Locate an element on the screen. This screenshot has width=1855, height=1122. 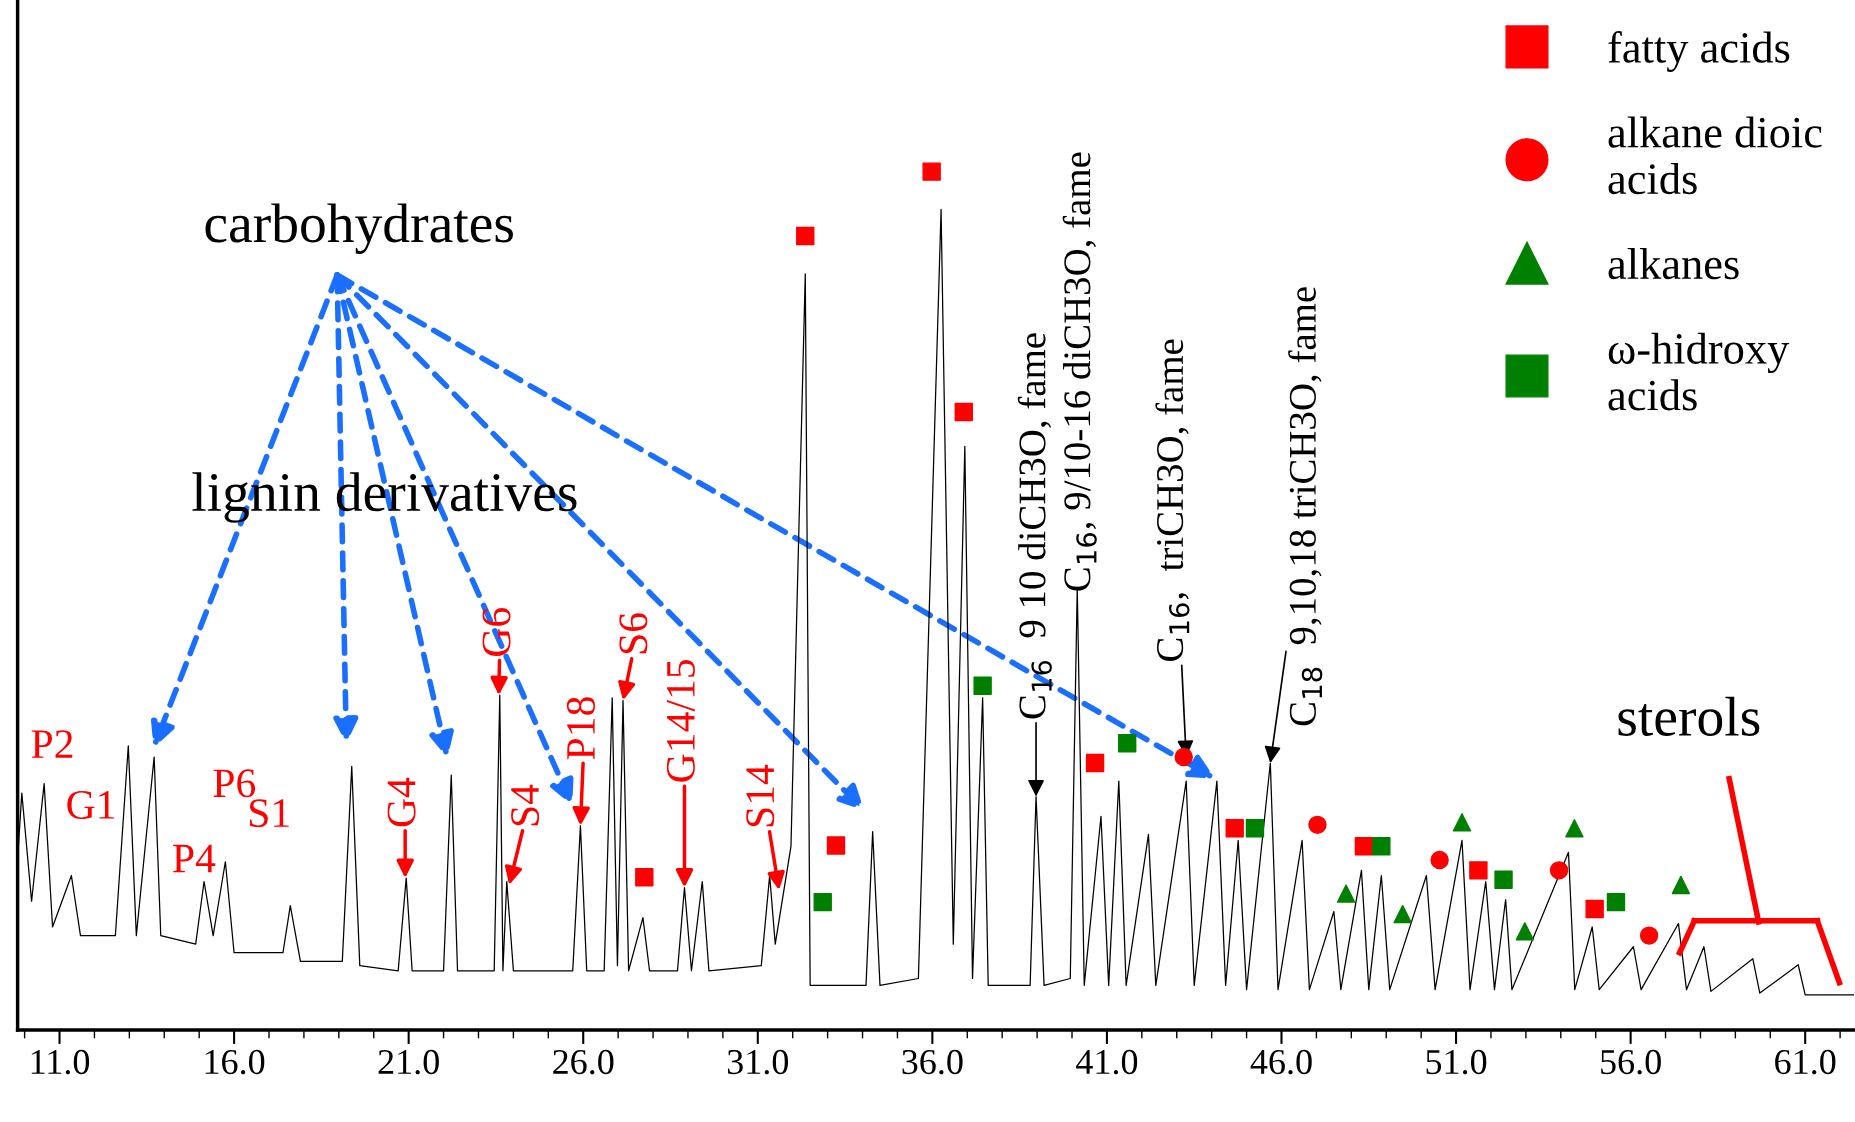
annotation: C$_{16}$, 9/10-16 diCH3O, fame is located at coordinates (1079, 371).